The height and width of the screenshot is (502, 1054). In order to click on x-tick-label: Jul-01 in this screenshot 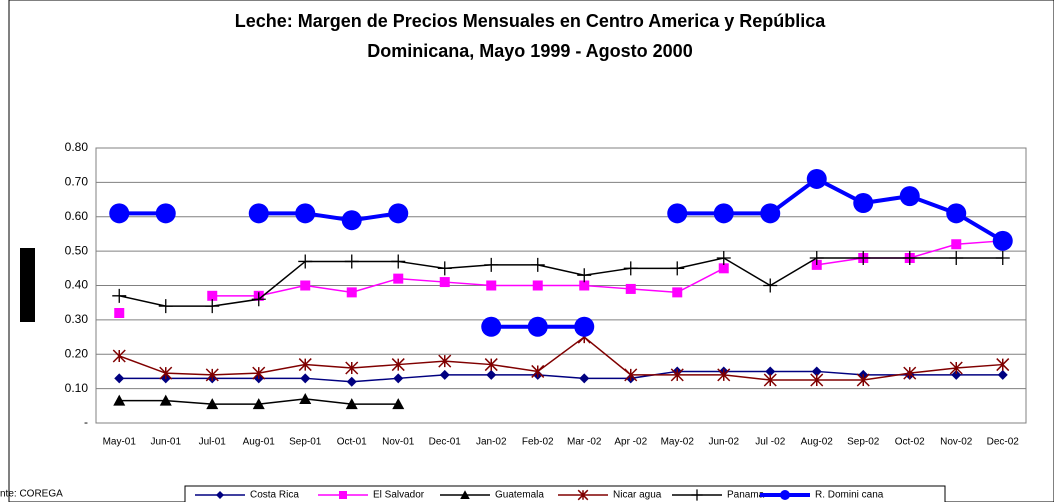, I will do `click(213, 442)`.